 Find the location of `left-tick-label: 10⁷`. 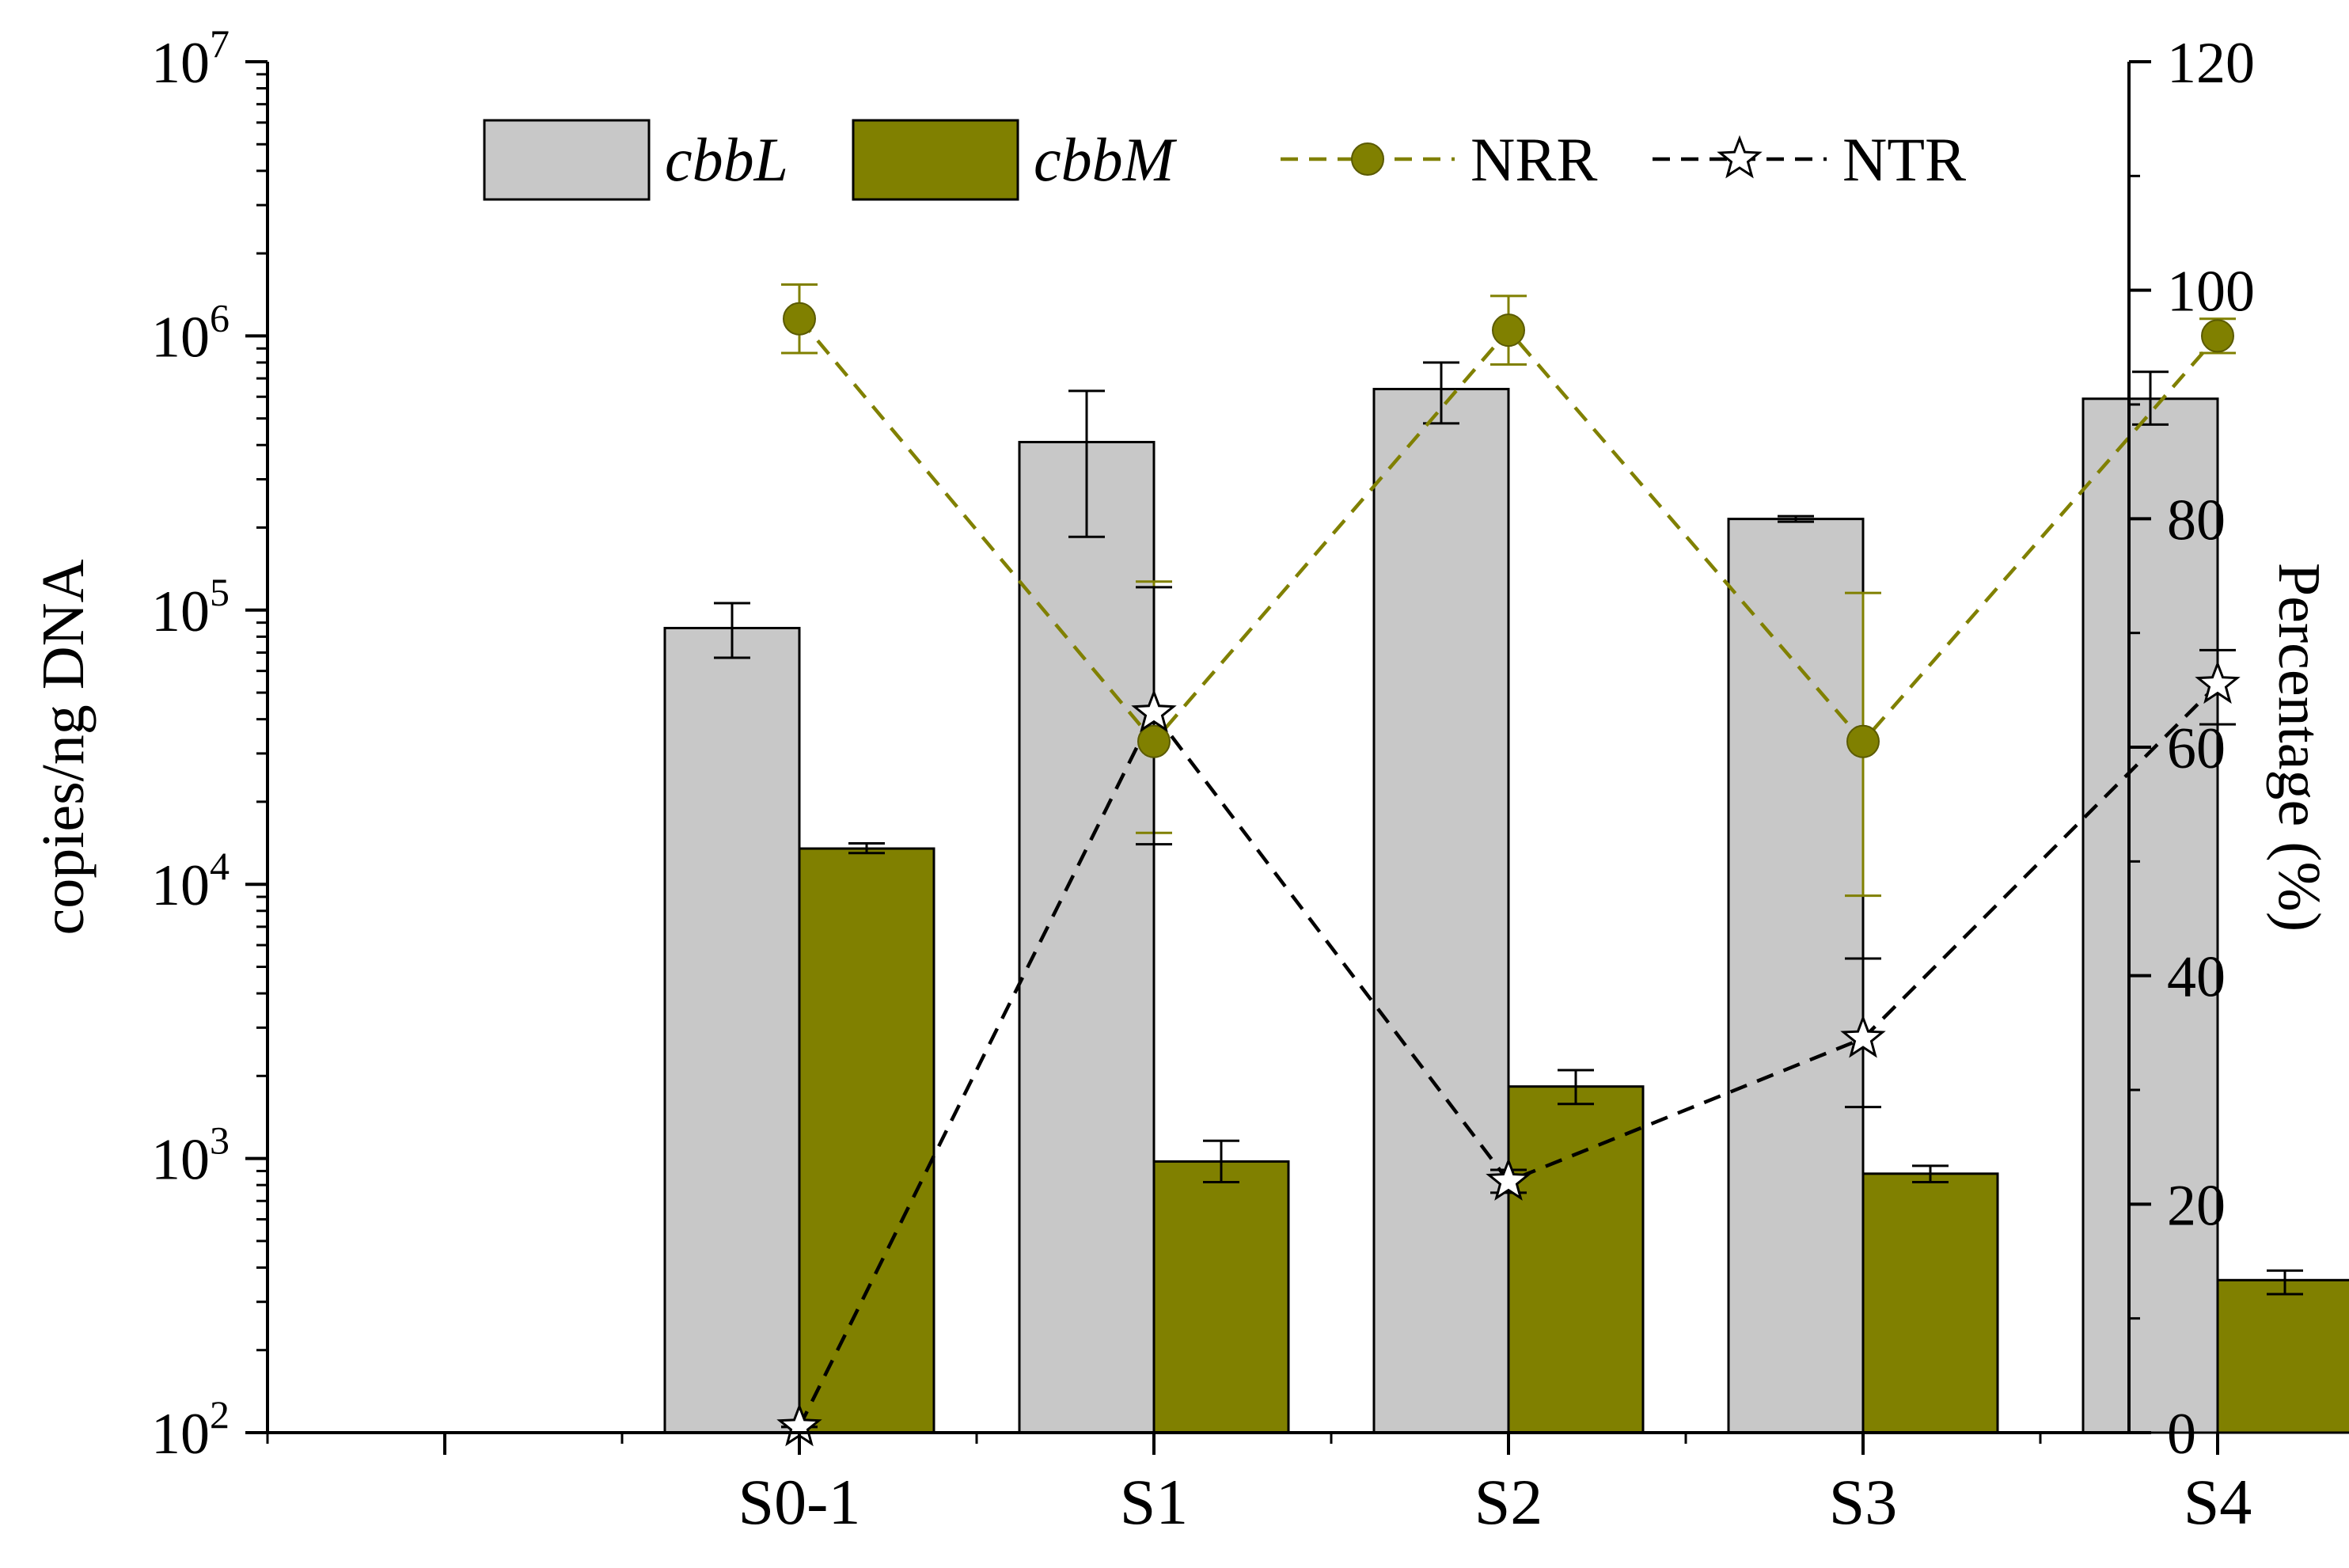

left-tick-label: 10⁷ is located at coordinates (190, 59).